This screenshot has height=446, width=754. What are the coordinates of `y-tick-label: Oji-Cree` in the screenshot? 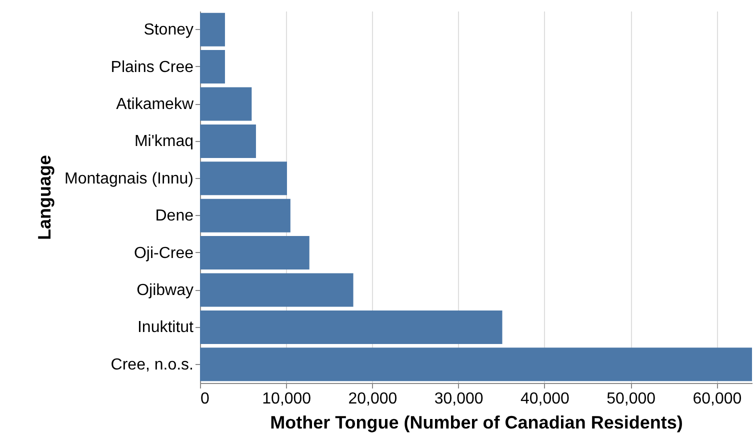 It's located at (164, 253).